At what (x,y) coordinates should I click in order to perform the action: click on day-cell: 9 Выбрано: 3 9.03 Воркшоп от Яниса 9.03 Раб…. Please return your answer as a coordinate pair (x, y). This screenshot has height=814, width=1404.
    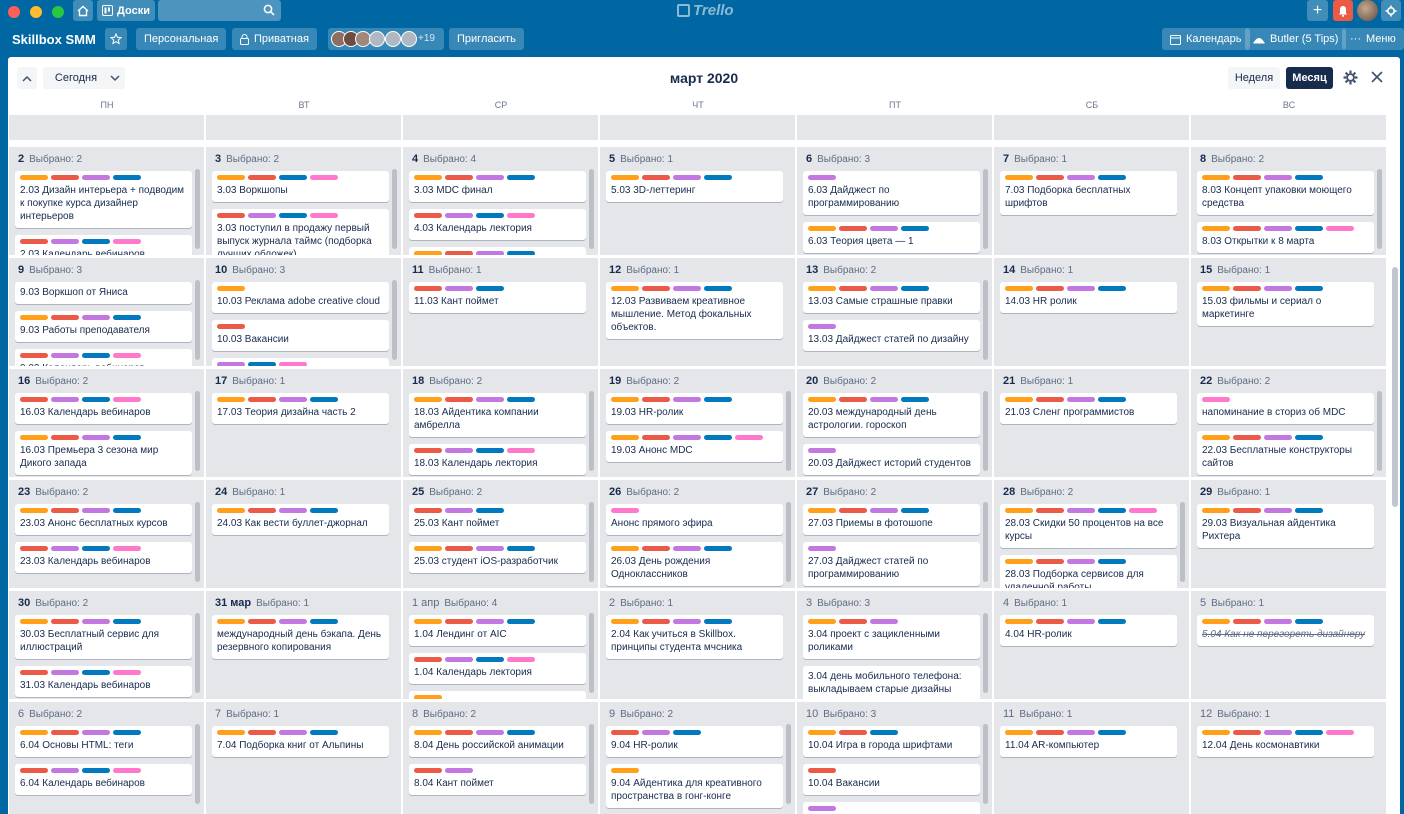
    Looking at the image, I should click on (106, 312).